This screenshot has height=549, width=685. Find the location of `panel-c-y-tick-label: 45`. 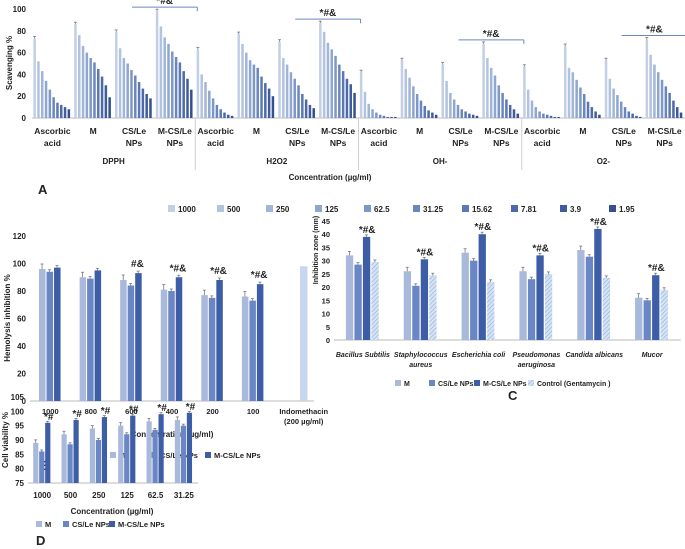

panel-c-y-tick-label: 45 is located at coordinates (326, 221).